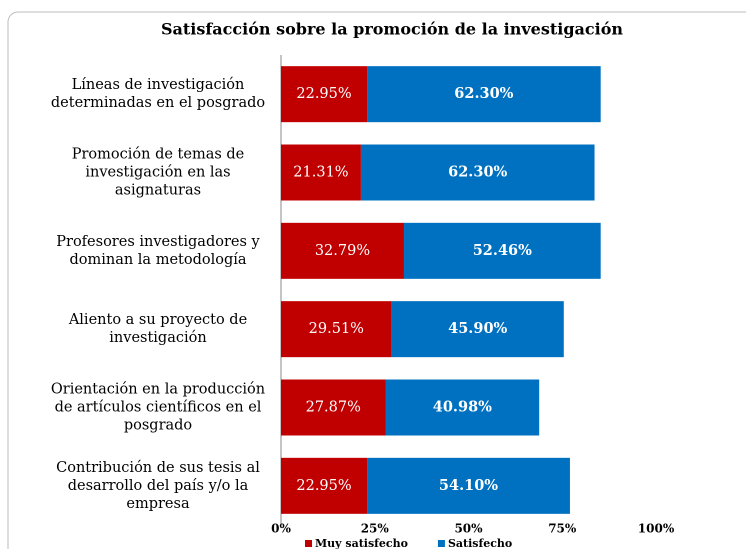  Describe the element at coordinates (157, 173) in the screenshot. I see `category-label: investigación en las` at that location.